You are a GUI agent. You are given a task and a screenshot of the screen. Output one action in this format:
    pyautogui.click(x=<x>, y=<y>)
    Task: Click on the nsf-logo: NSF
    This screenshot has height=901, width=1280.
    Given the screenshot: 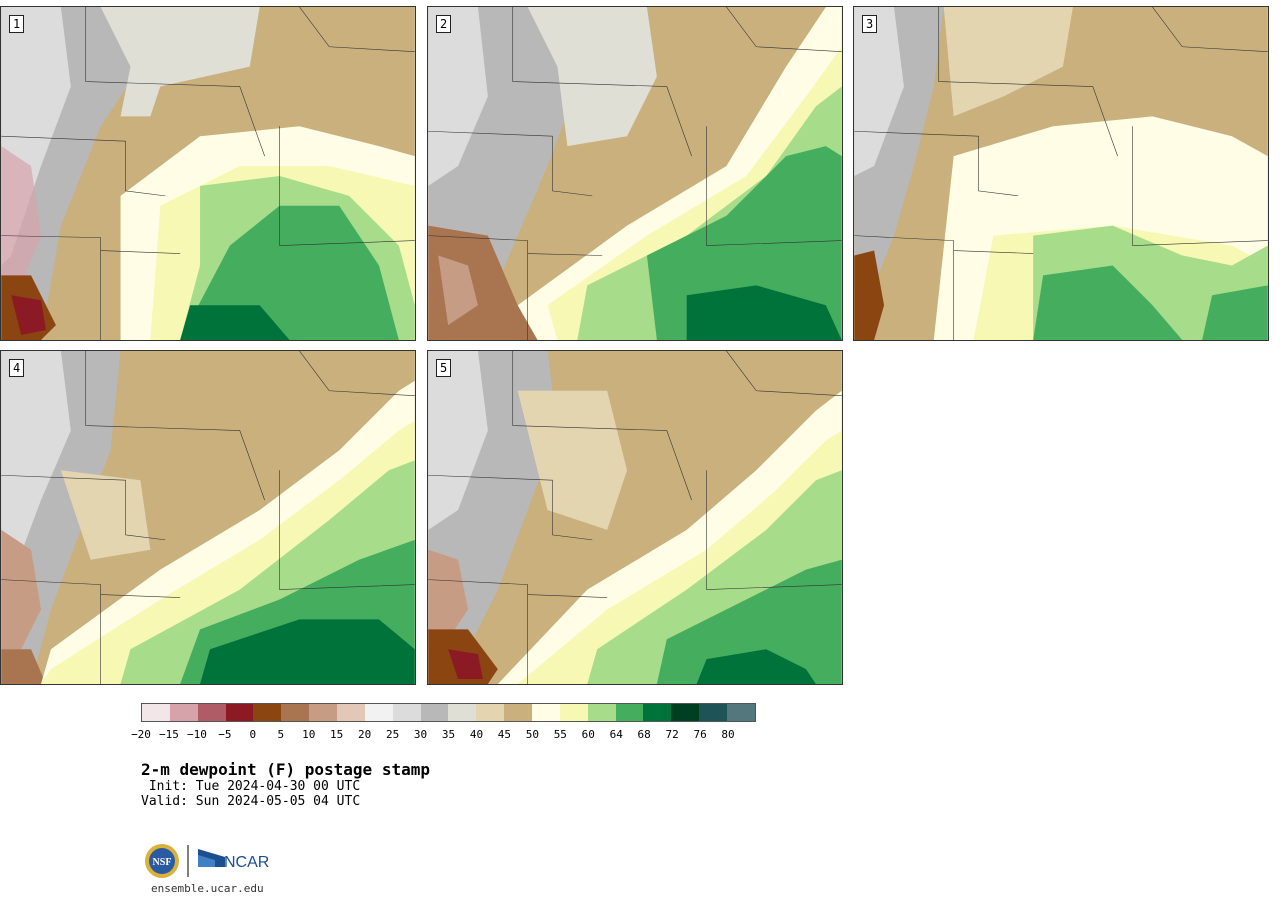 What is the action you would take?
    pyautogui.click(x=162, y=861)
    